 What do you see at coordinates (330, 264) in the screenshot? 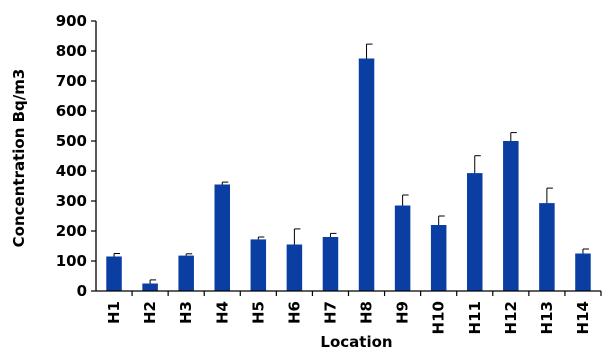
I see `bar-h7` at bounding box center [330, 264].